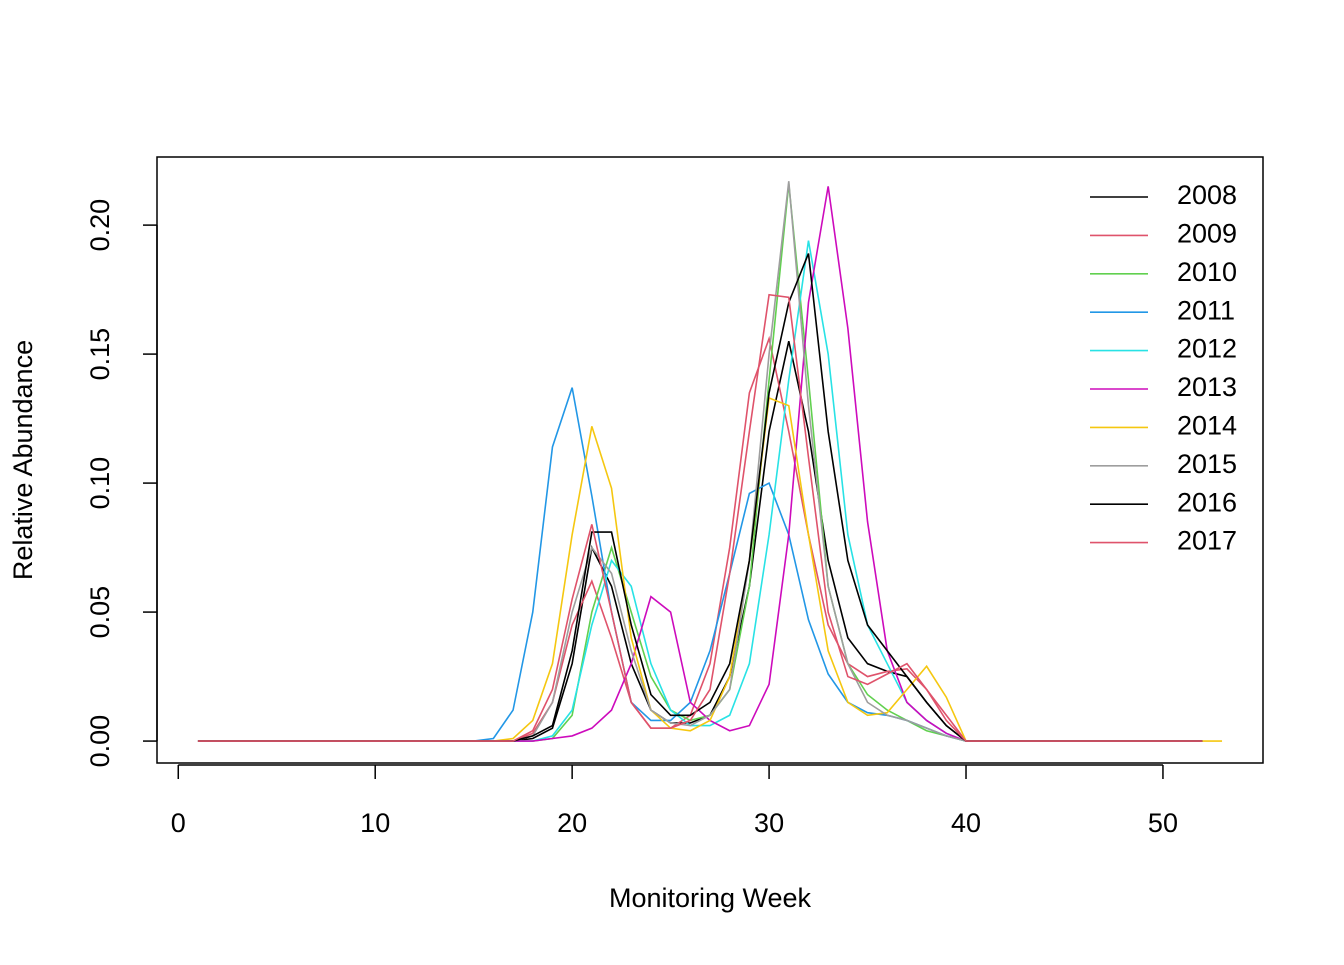  Describe the element at coordinates (100, 741) in the screenshot. I see `y-tick-label: 0.00` at that location.